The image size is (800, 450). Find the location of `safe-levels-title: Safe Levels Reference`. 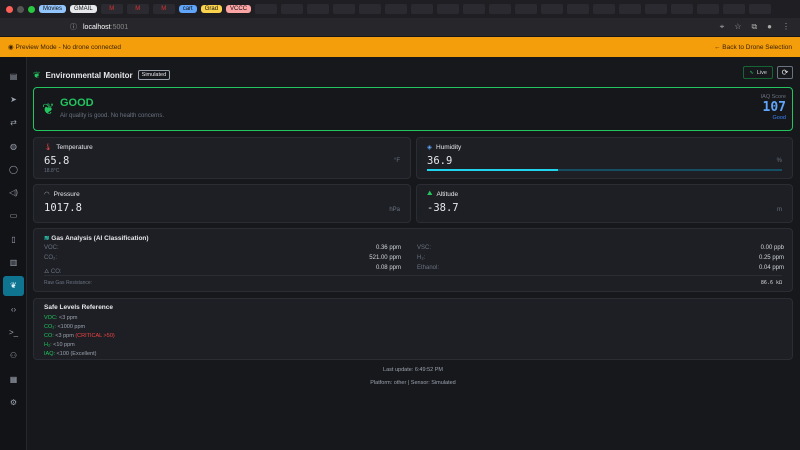

safe-levels-title: Safe Levels Reference is located at coordinates (79, 307).